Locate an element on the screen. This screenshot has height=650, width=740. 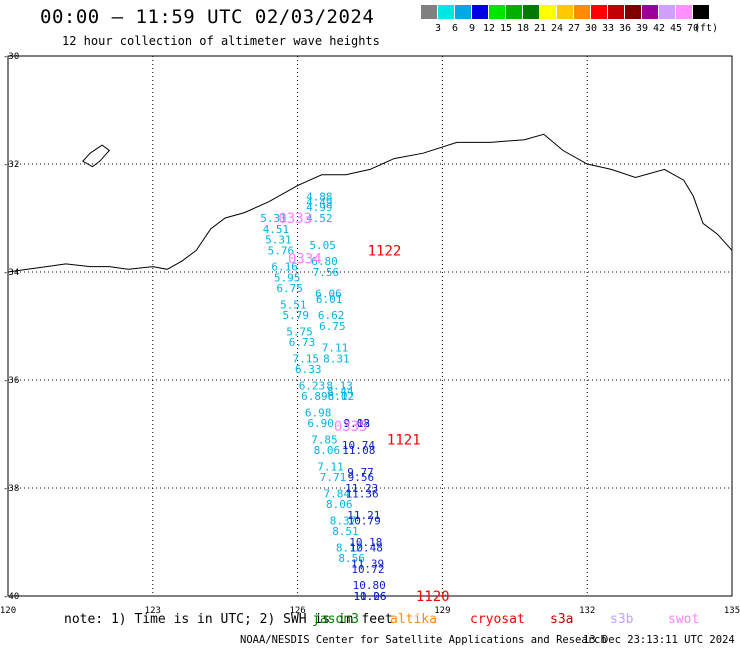
swh-label: 7.15 is located at coordinates (305, 358).